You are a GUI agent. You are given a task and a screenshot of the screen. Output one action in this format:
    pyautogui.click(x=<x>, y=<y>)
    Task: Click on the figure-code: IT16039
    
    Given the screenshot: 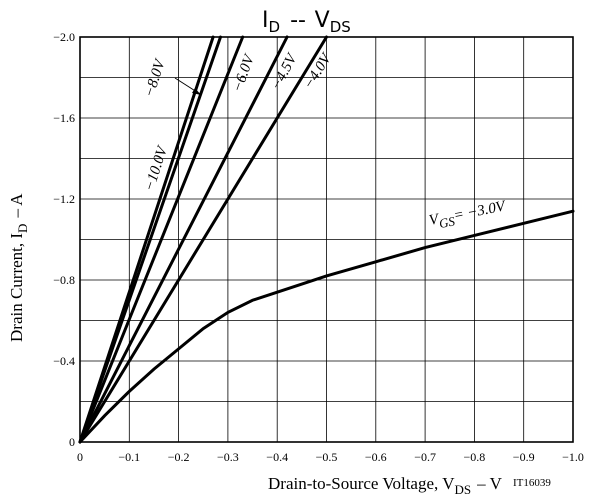 What is the action you would take?
    pyautogui.click(x=532, y=483)
    